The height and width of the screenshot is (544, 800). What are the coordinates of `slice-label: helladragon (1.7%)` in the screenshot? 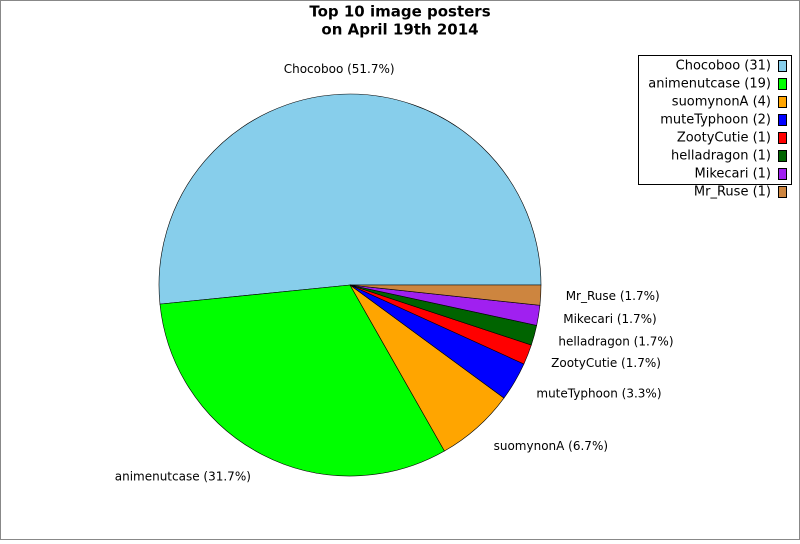 It's located at (615, 341).